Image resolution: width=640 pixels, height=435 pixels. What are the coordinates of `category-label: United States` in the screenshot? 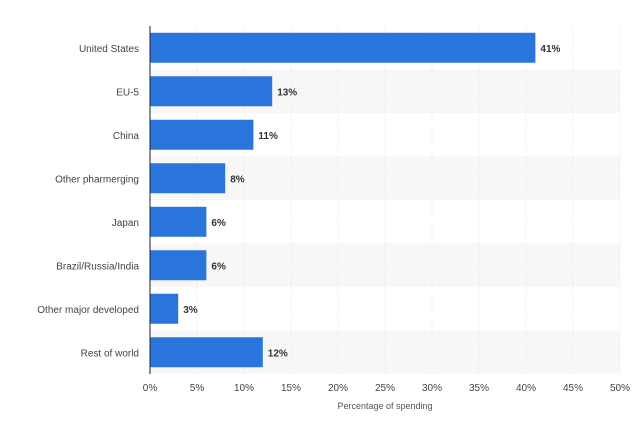 It's located at (109, 49).